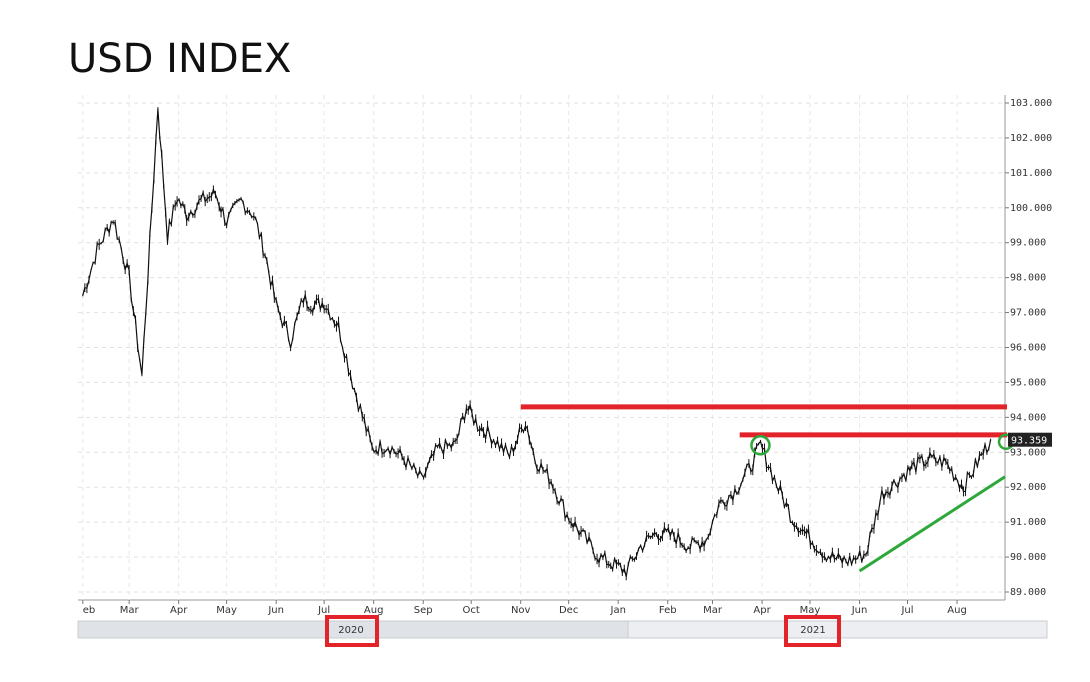 This screenshot has width=1090, height=682. I want to click on x-tick-label: Feb, so click(668, 610).